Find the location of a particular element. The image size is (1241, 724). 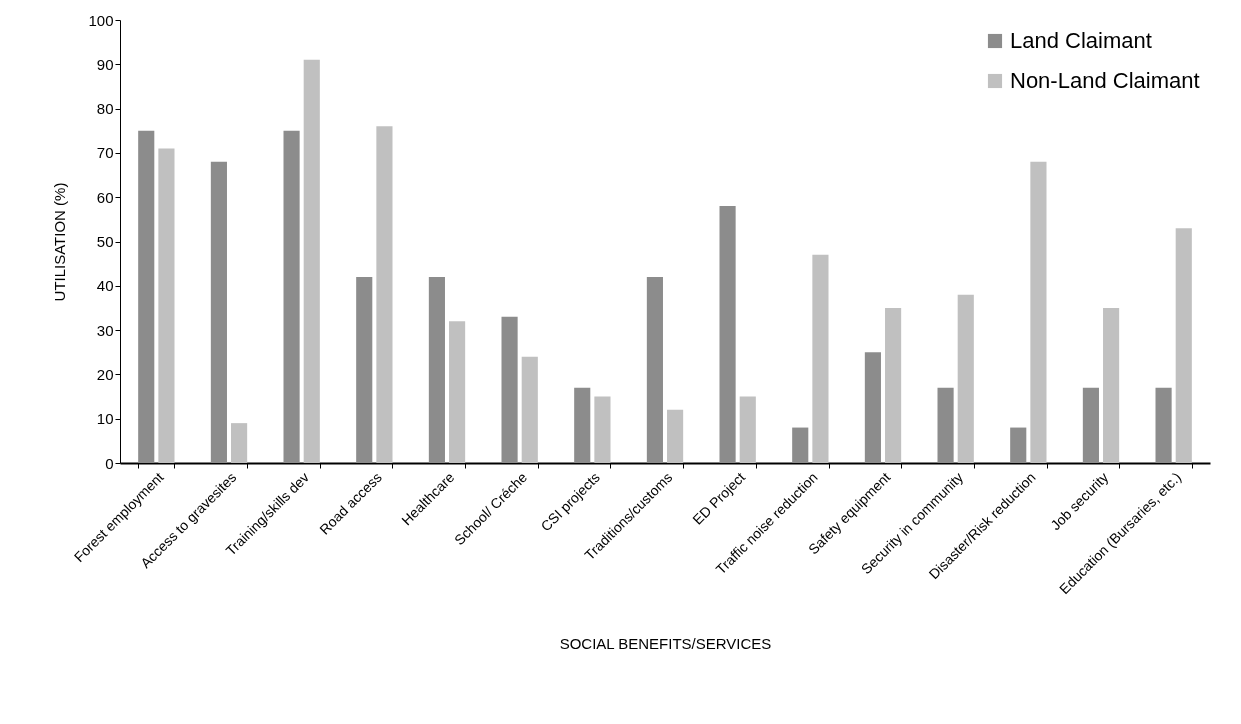

legend-label: Non-Land Claimant is located at coordinates (1105, 80).